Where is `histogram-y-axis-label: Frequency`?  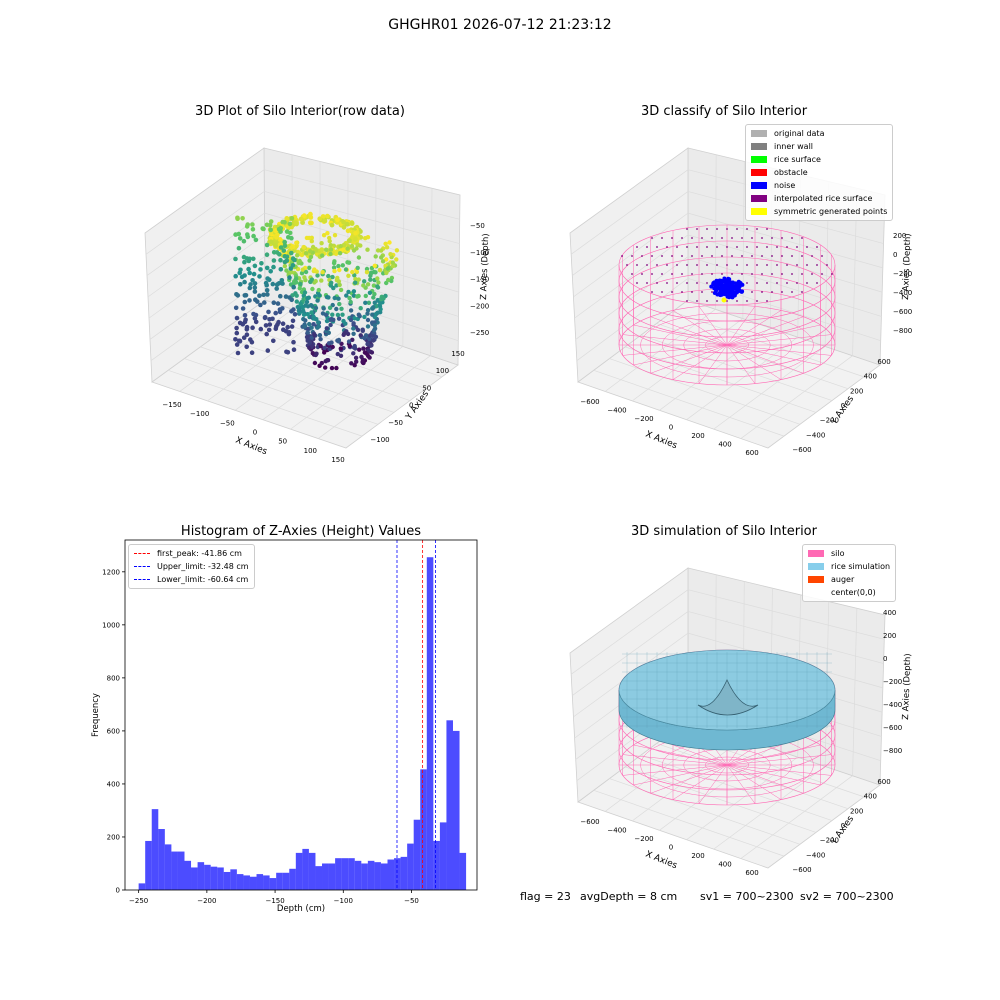 histogram-y-axis-label: Frequency is located at coordinates (96, 715).